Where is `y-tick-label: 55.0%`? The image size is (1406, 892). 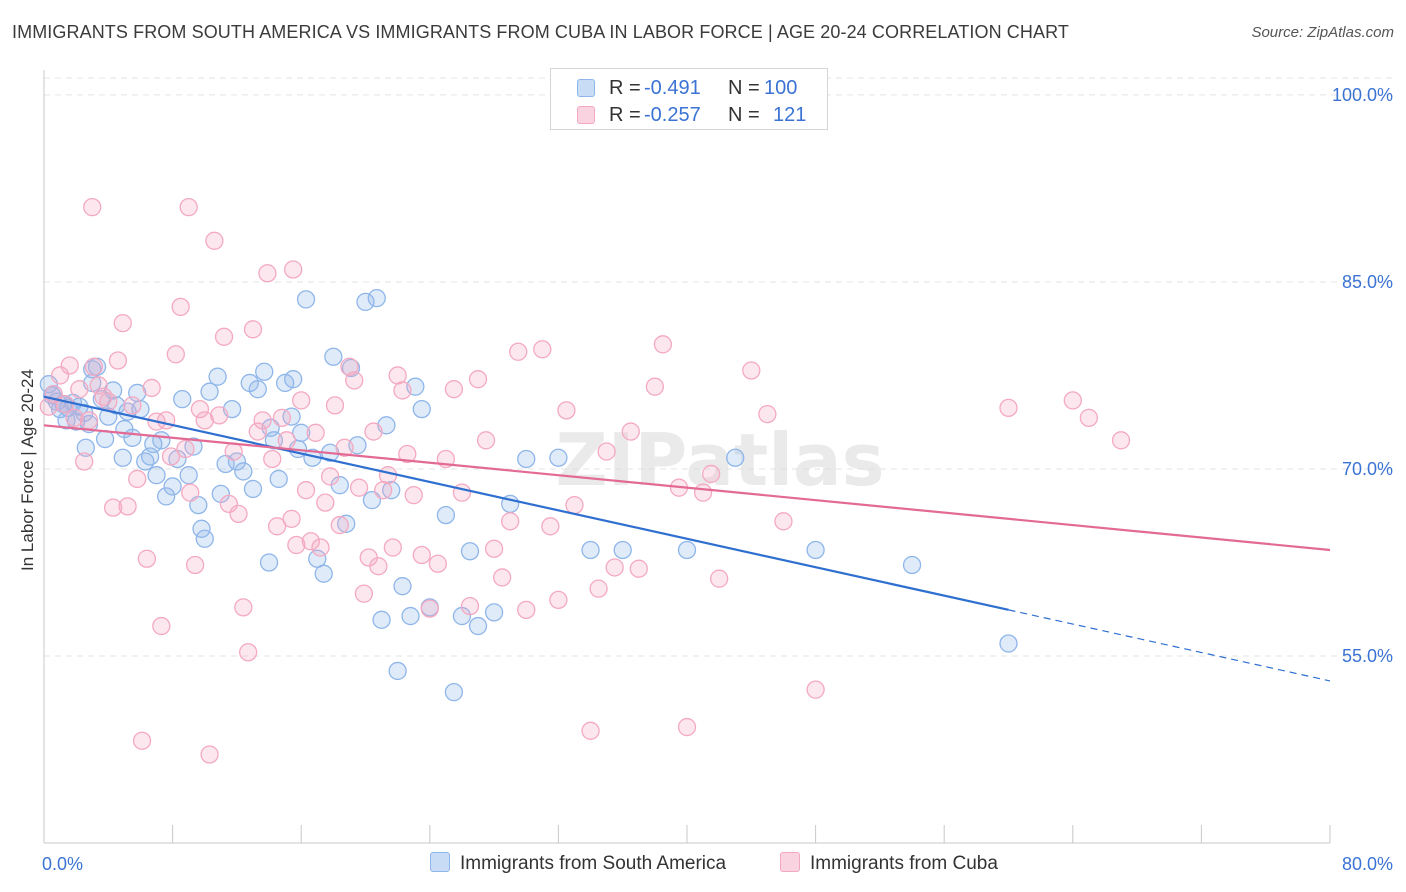 y-tick-label: 55.0% is located at coordinates (1367, 656).